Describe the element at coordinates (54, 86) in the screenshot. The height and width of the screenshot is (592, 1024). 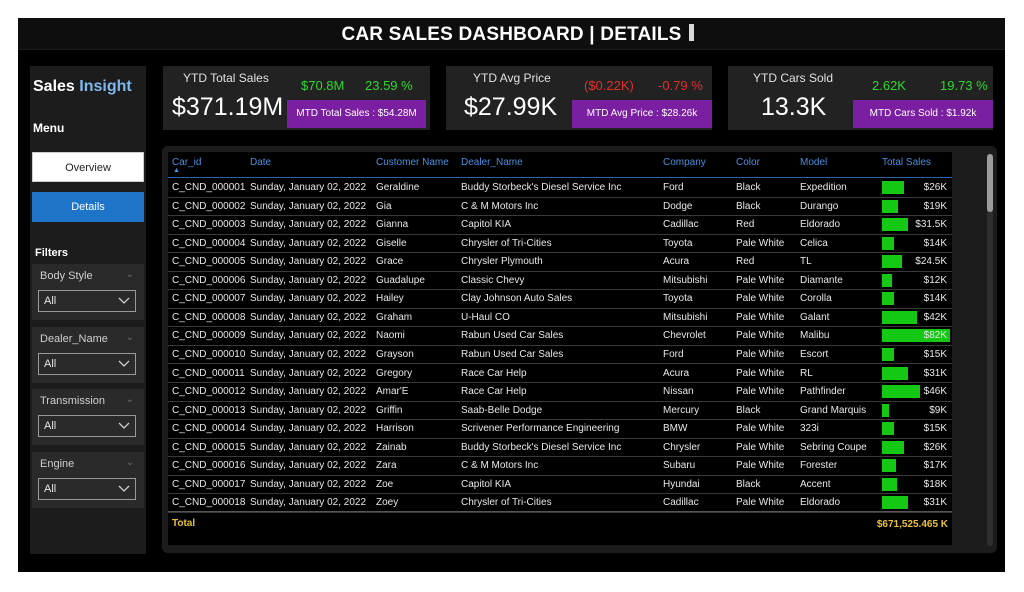
I see `brand-word-sales: Sales` at that location.